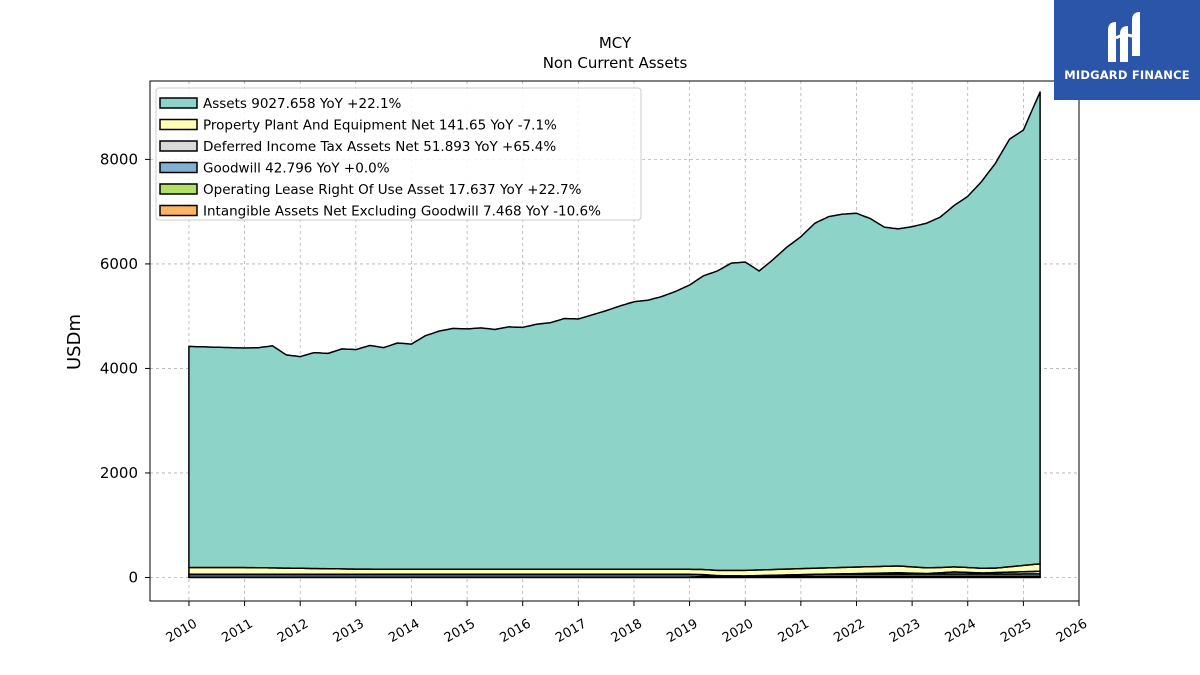 The width and height of the screenshot is (1200, 675). Describe the element at coordinates (571, 631) in the screenshot. I see `x-tick-label: 2017` at that location.